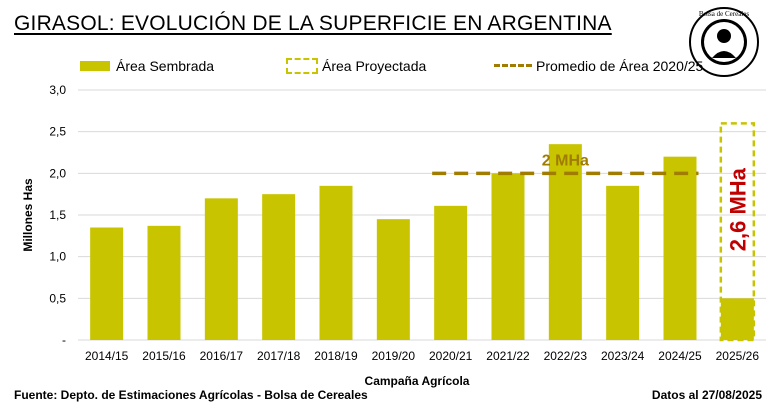  I want to click on x-tick-label: 2024/25, so click(680, 356).